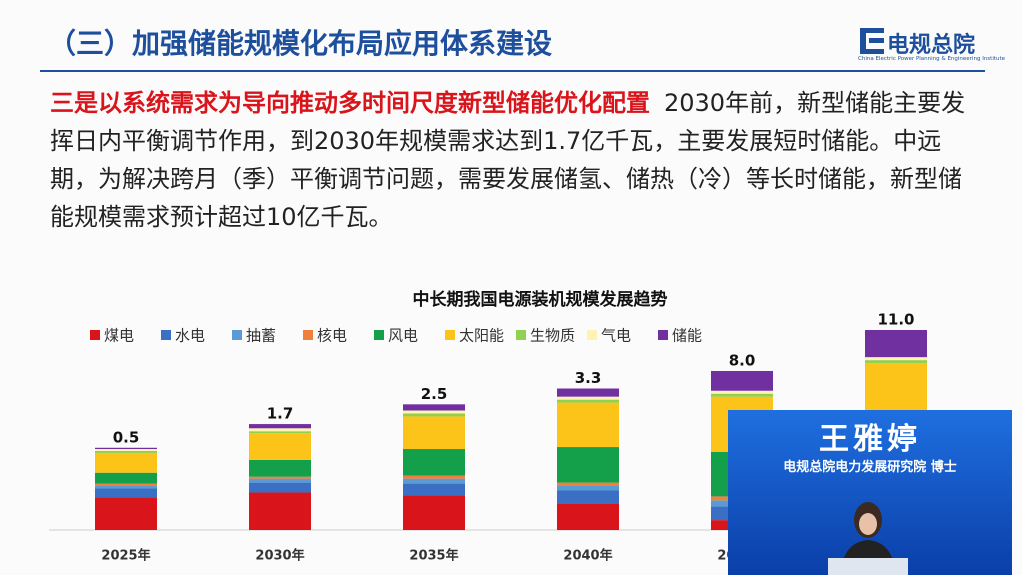  Describe the element at coordinates (332, 336) in the screenshot. I see `legend-label: 核电` at that location.